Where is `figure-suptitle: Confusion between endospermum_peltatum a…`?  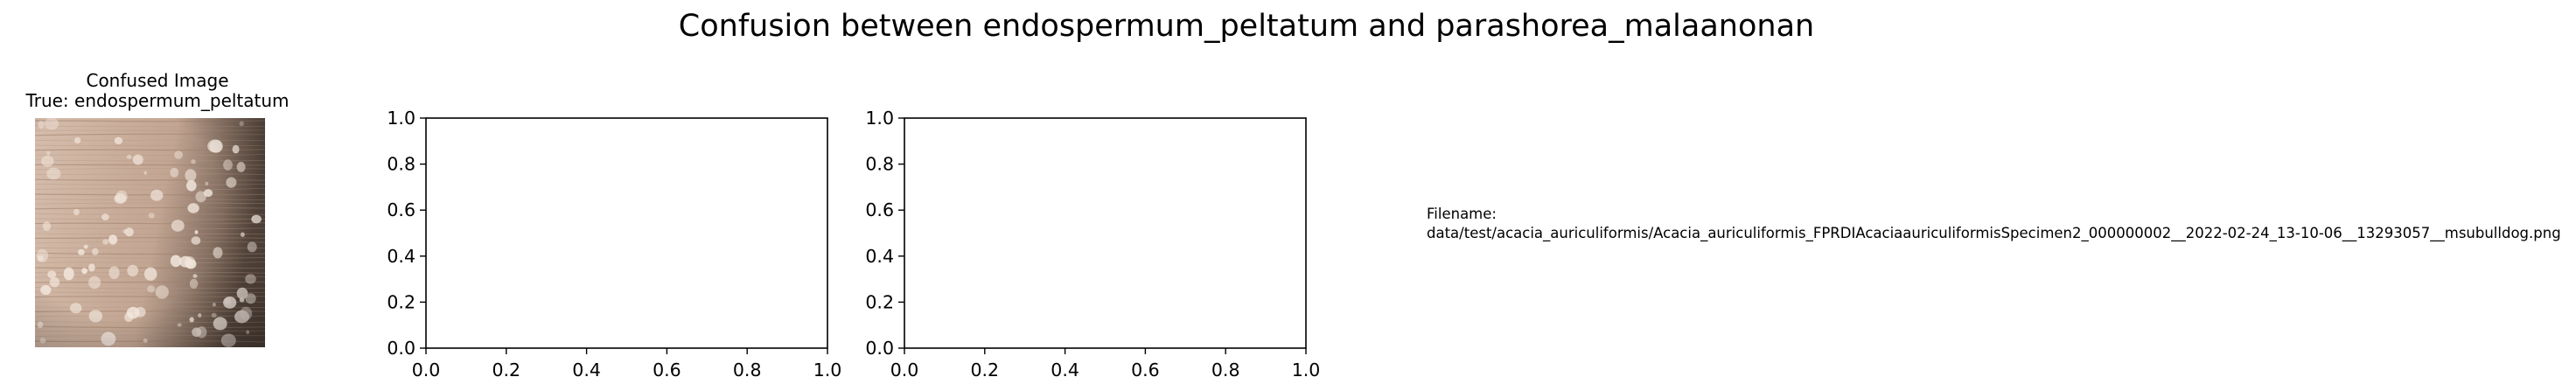 figure-suptitle: Confusion between endospermum_peltatum a… is located at coordinates (1246, 26).